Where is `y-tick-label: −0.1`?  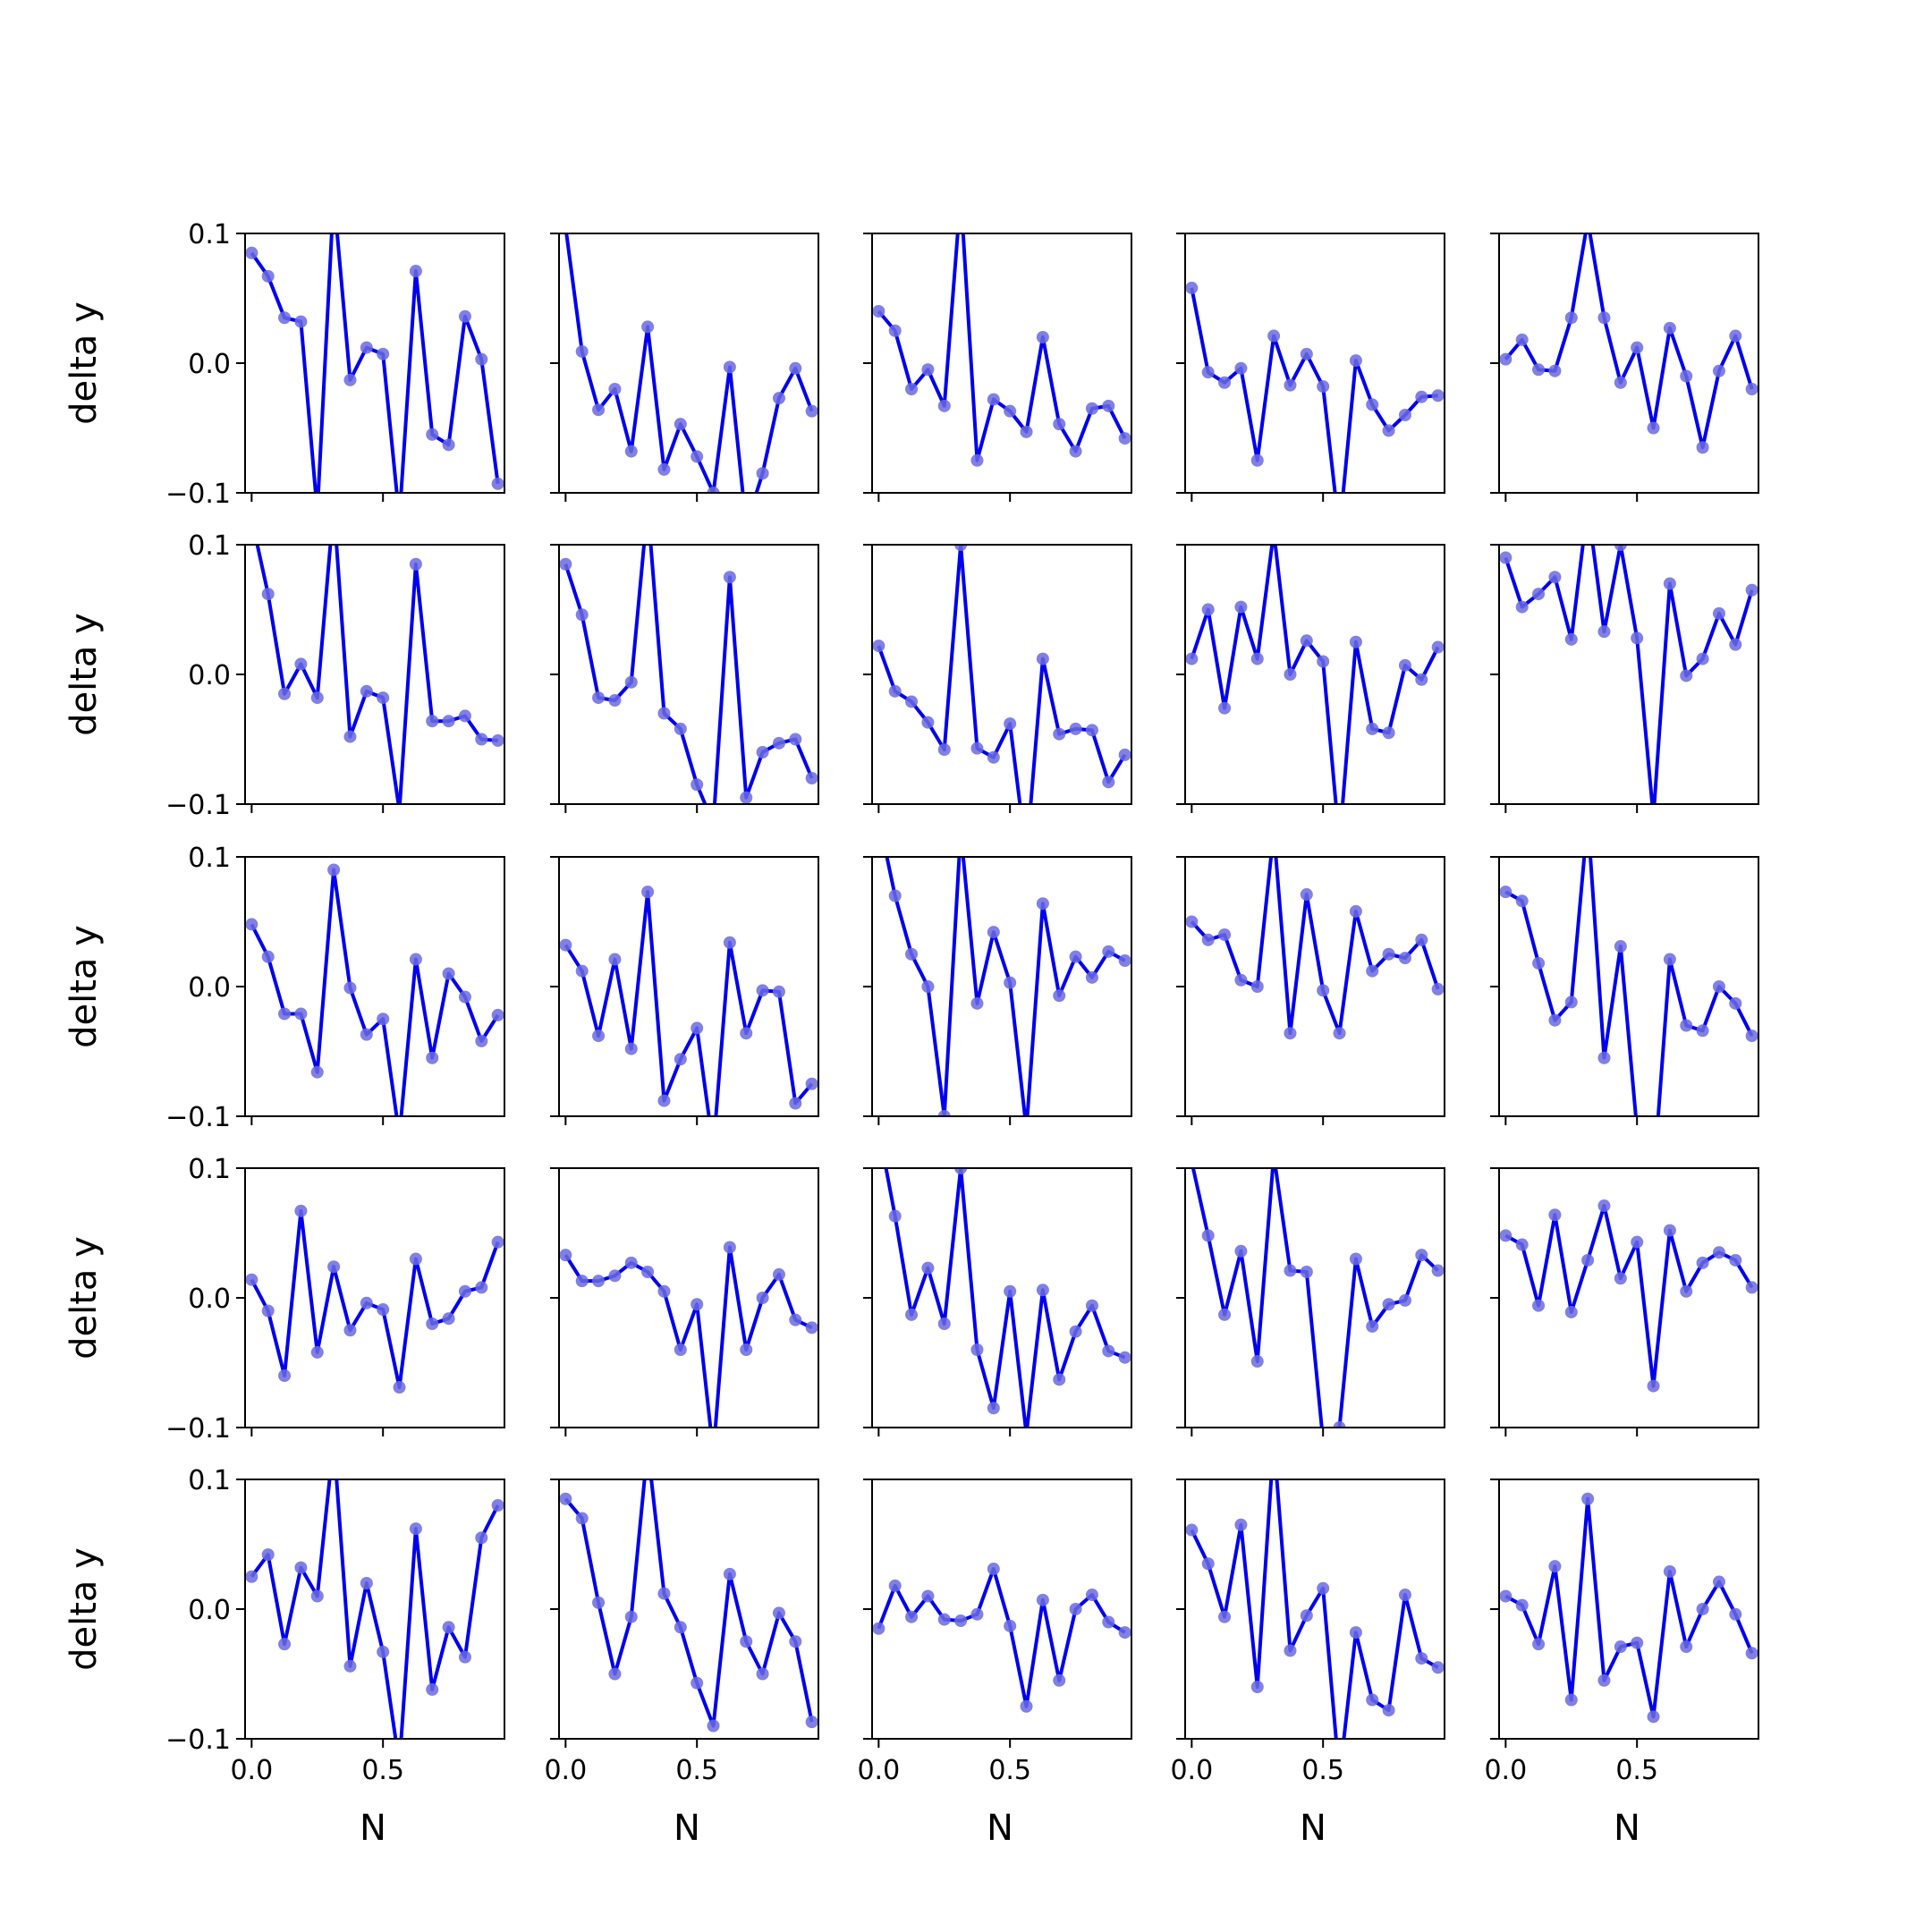
y-tick-label: −0.1 is located at coordinates (198, 1740).